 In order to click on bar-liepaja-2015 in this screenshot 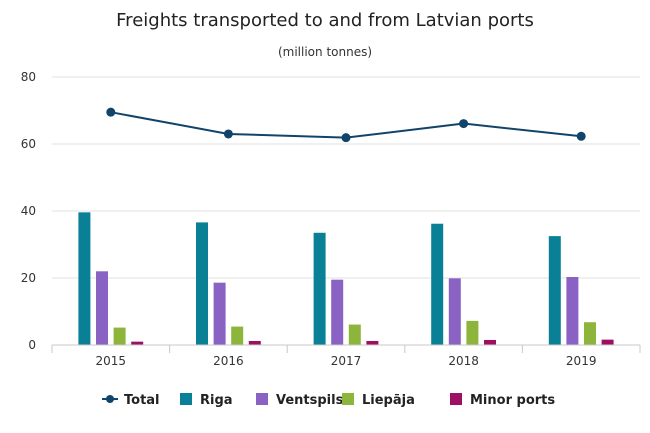, I will do `click(119, 336)`.